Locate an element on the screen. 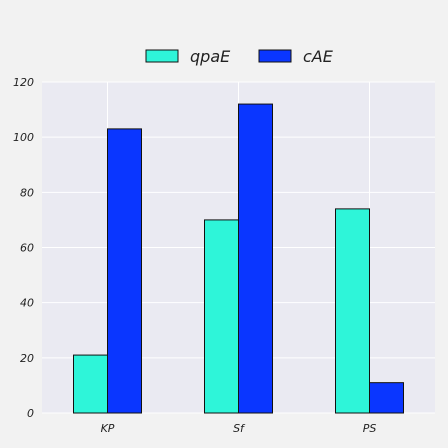 This screenshot has width=448, height=448. bar-cae-kp is located at coordinates (124, 271).